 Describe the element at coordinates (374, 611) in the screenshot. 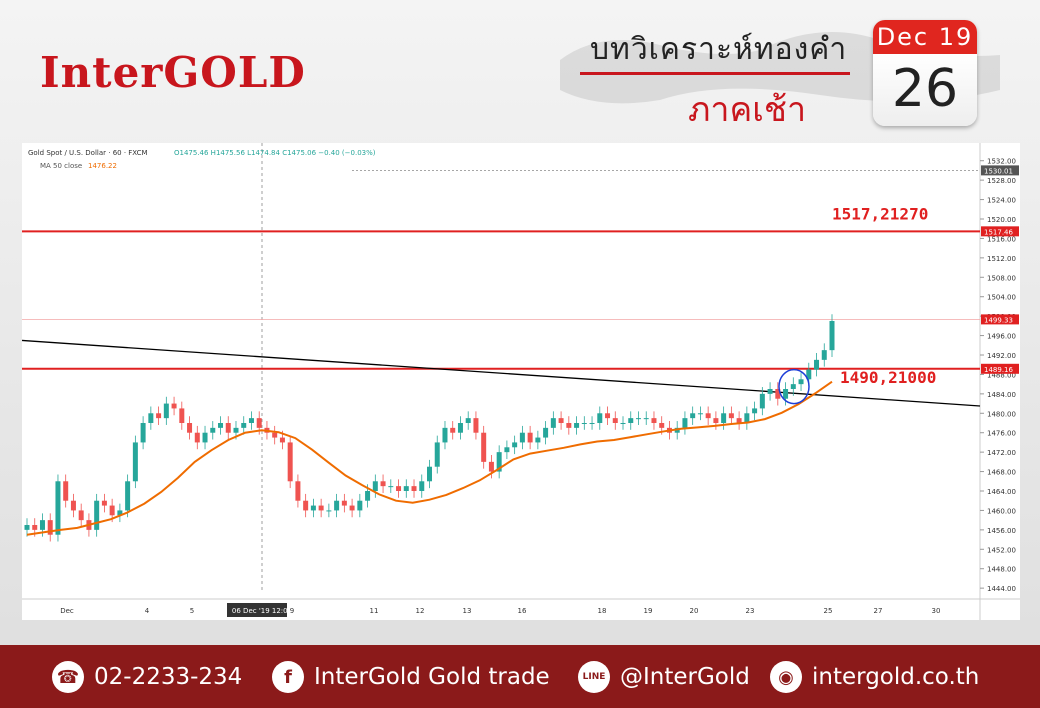

I see `x-tick-label: 11` at that location.